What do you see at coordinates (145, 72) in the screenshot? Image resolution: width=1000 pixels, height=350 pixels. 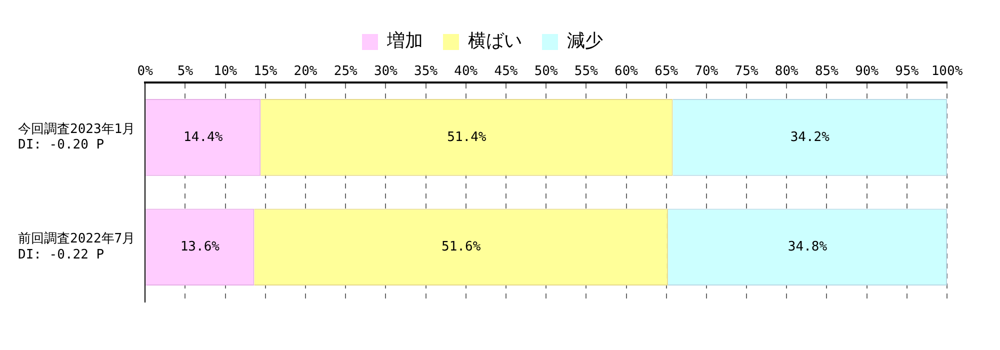 I see `x-tick-label: 0%` at bounding box center [145, 72].